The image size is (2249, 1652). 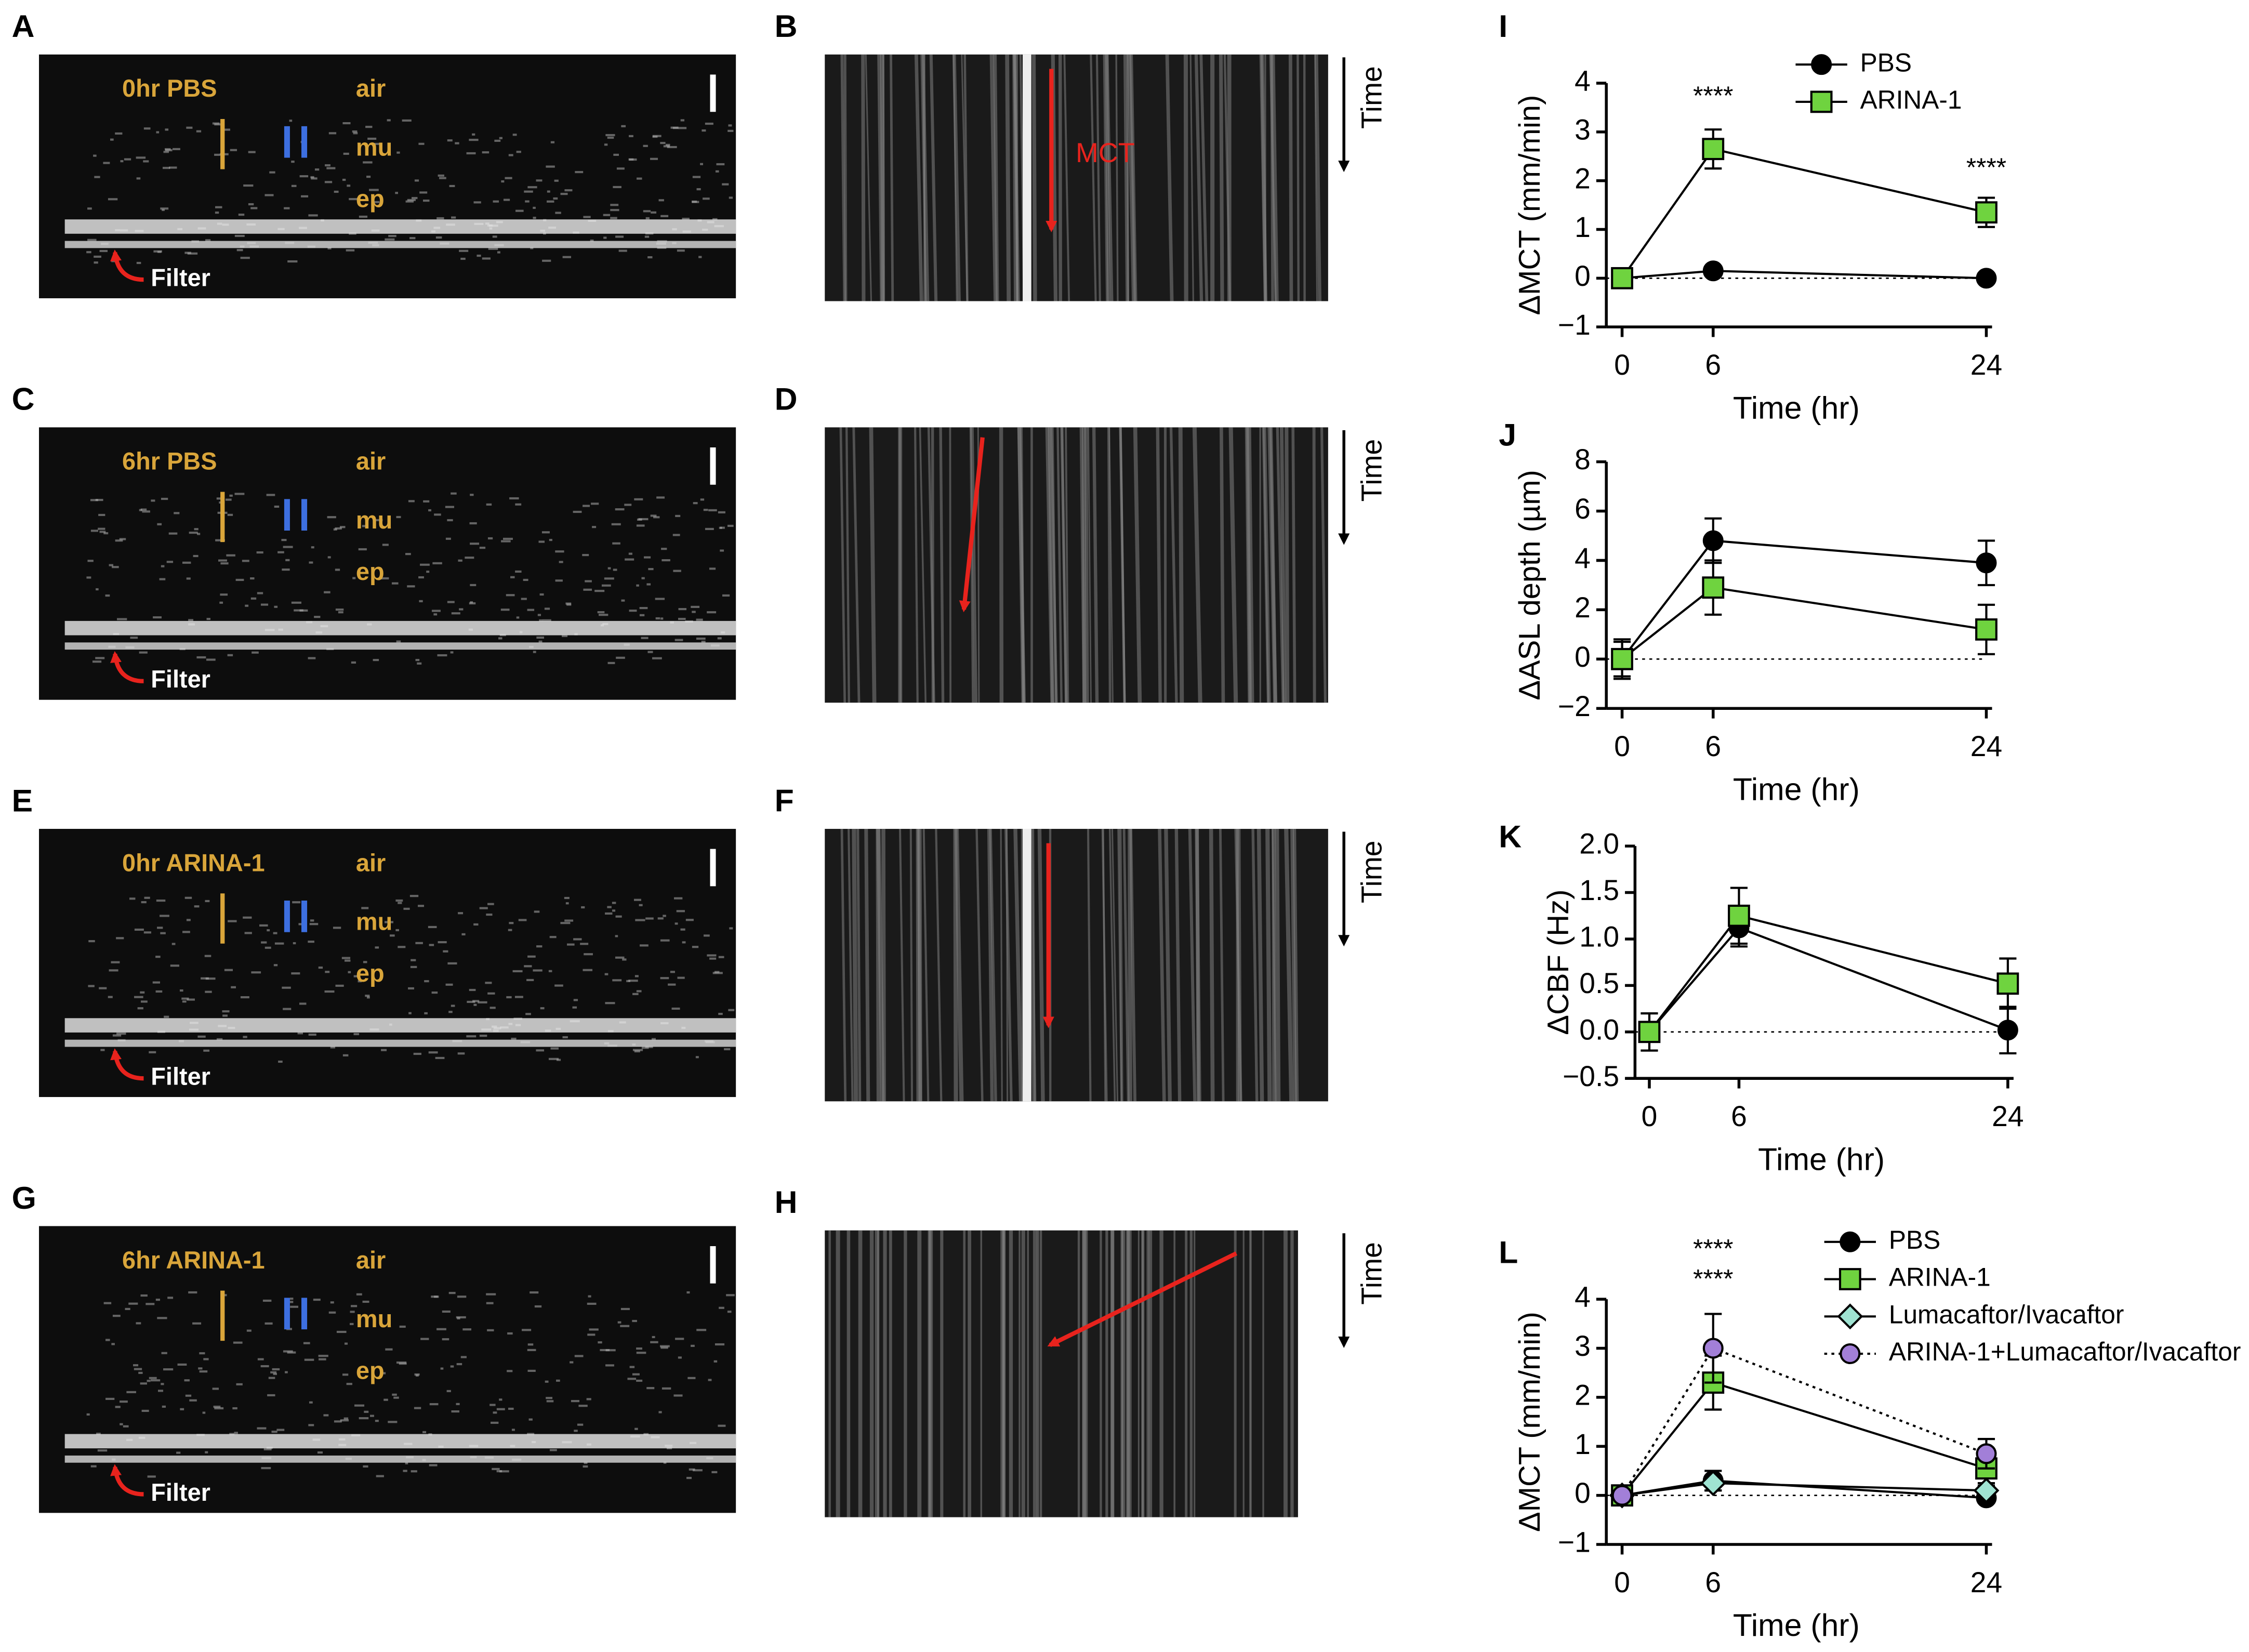 What do you see at coordinates (1583, 1395) in the screenshot?
I see `y-tick-label: 2` at bounding box center [1583, 1395].